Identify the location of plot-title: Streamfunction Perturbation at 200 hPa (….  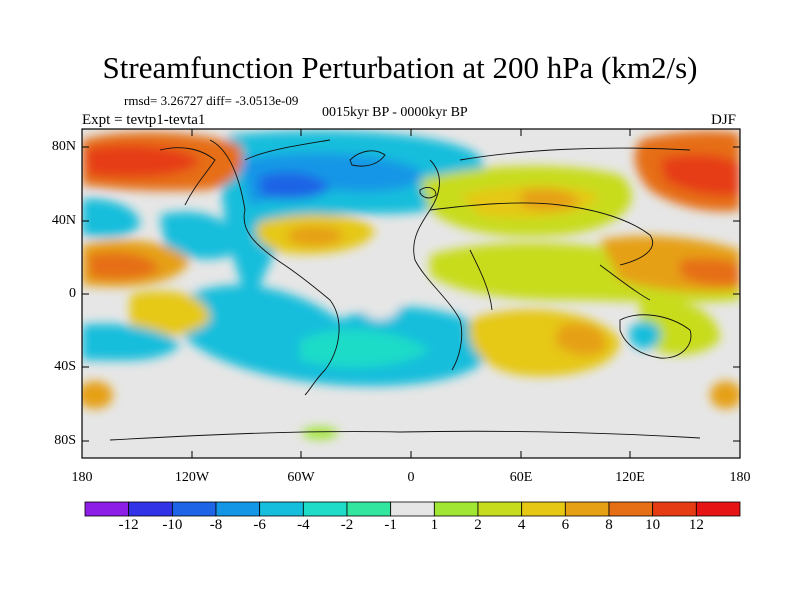
(400, 67).